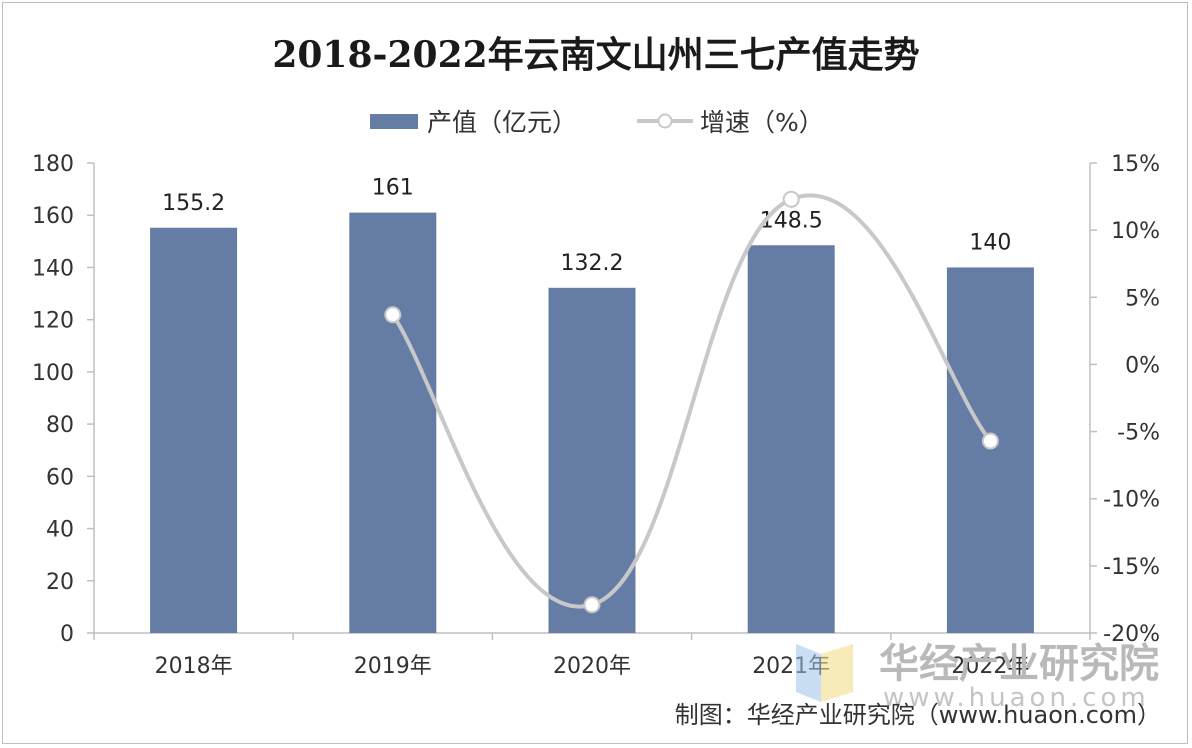 Image resolution: width=1192 pixels, height=748 pixels. I want to click on bar-data-label: 161, so click(393, 188).